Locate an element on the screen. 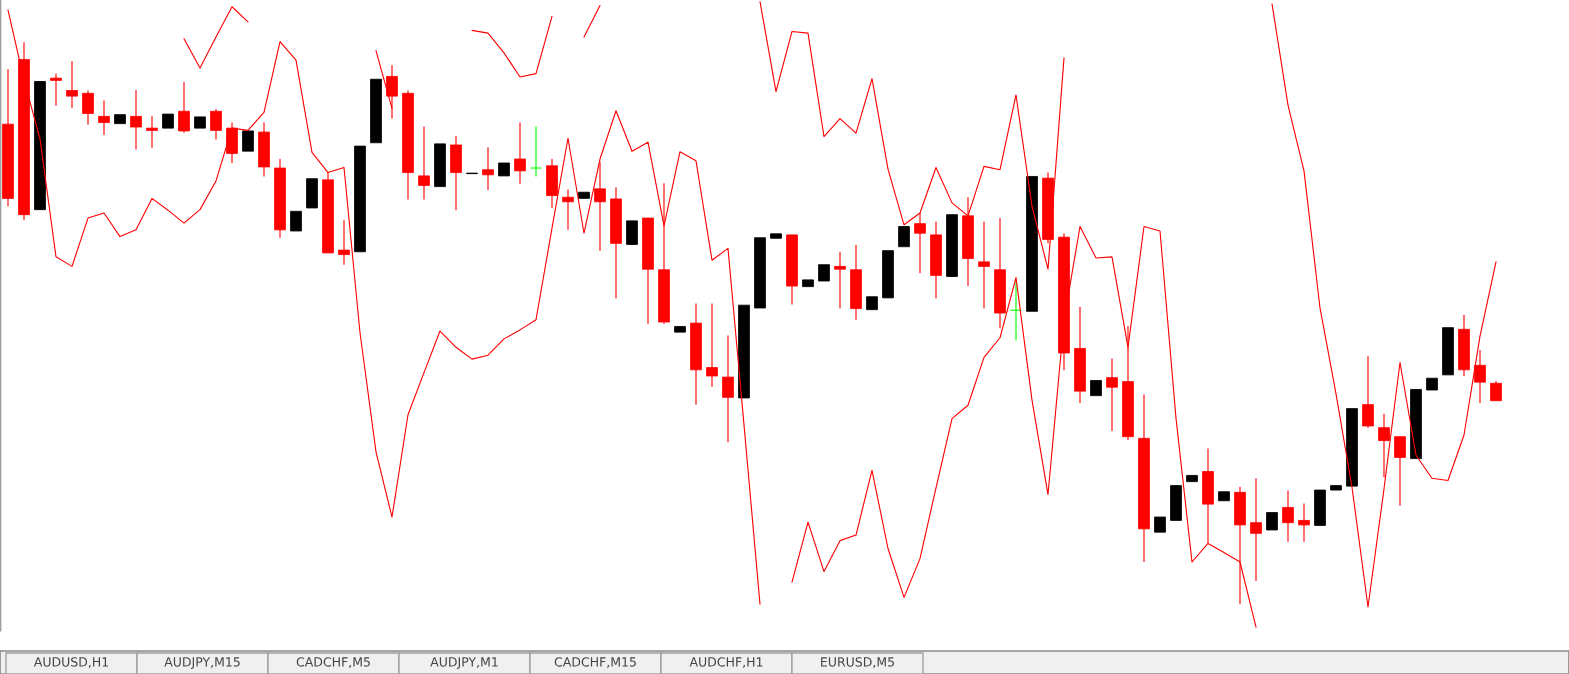  text: CADCHF,M5 is located at coordinates (333, 662).